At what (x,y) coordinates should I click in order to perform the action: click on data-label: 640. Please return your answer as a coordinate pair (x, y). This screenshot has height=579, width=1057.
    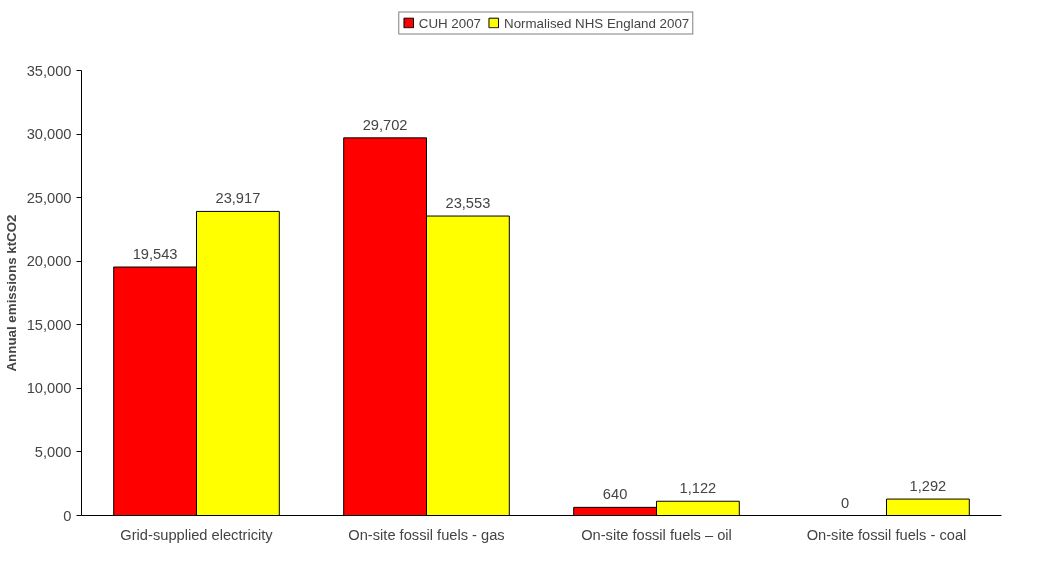
    Looking at the image, I should click on (615, 494).